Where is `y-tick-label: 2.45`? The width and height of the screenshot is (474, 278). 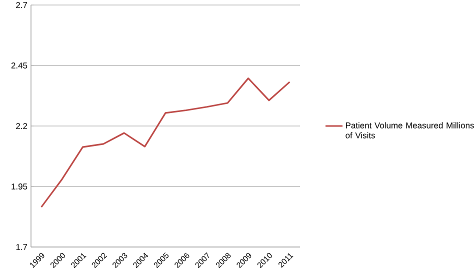
y-tick-label: 2.45 is located at coordinates (19, 65).